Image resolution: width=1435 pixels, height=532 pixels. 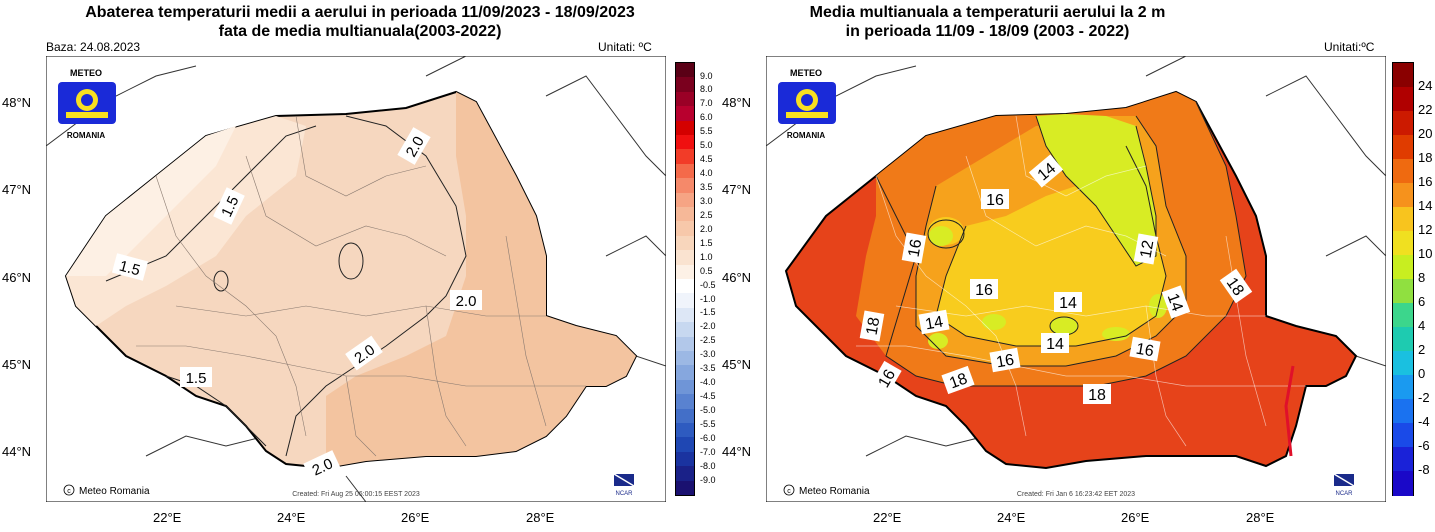 What do you see at coordinates (167, 517) in the screenshot?
I see `left-lon-label: 22°E` at bounding box center [167, 517].